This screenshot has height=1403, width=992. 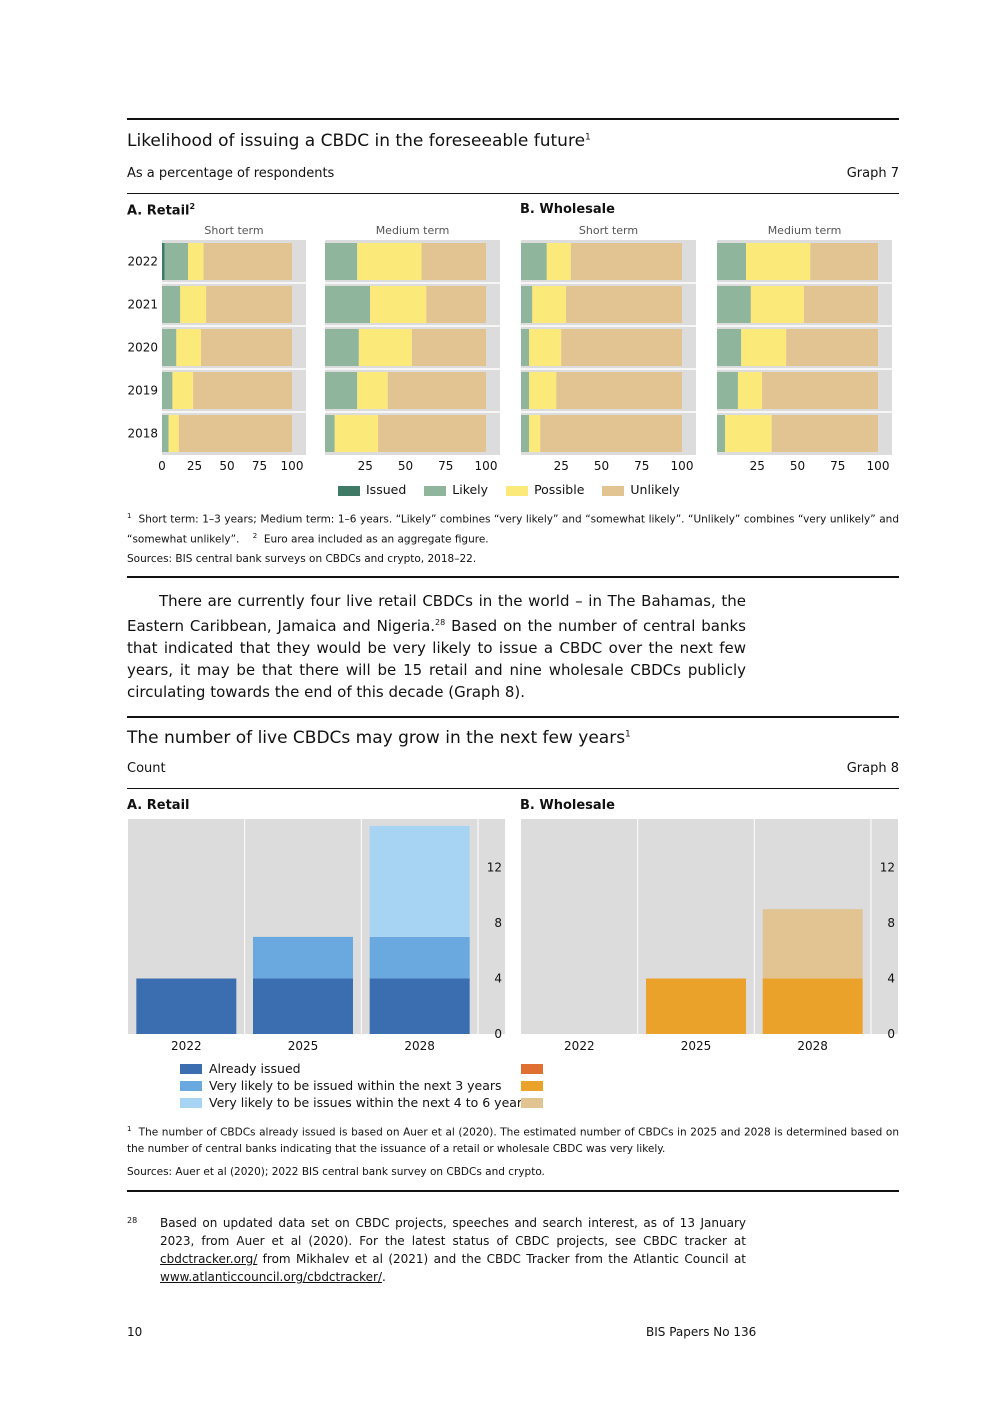 I want to click on graph8-y-tick-label: 8, so click(x=891, y=923).